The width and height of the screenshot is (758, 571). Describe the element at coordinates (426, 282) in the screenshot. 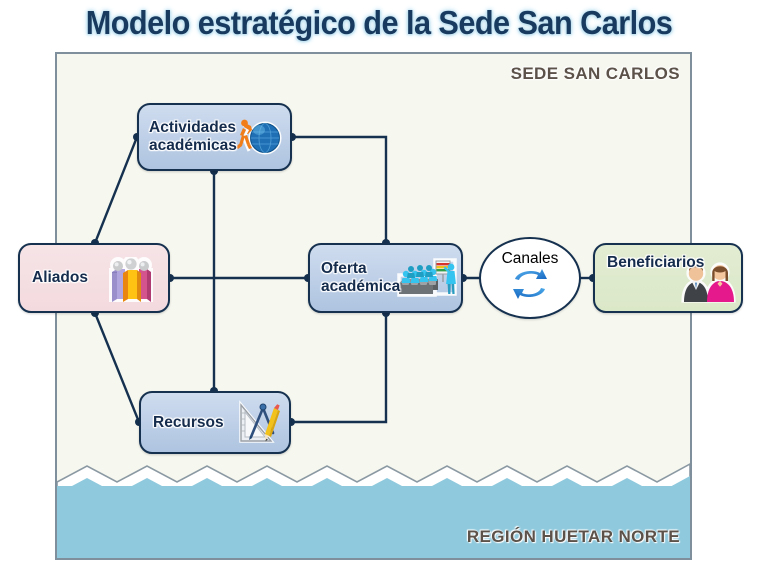

I see `classroom-presentation-icon` at that location.